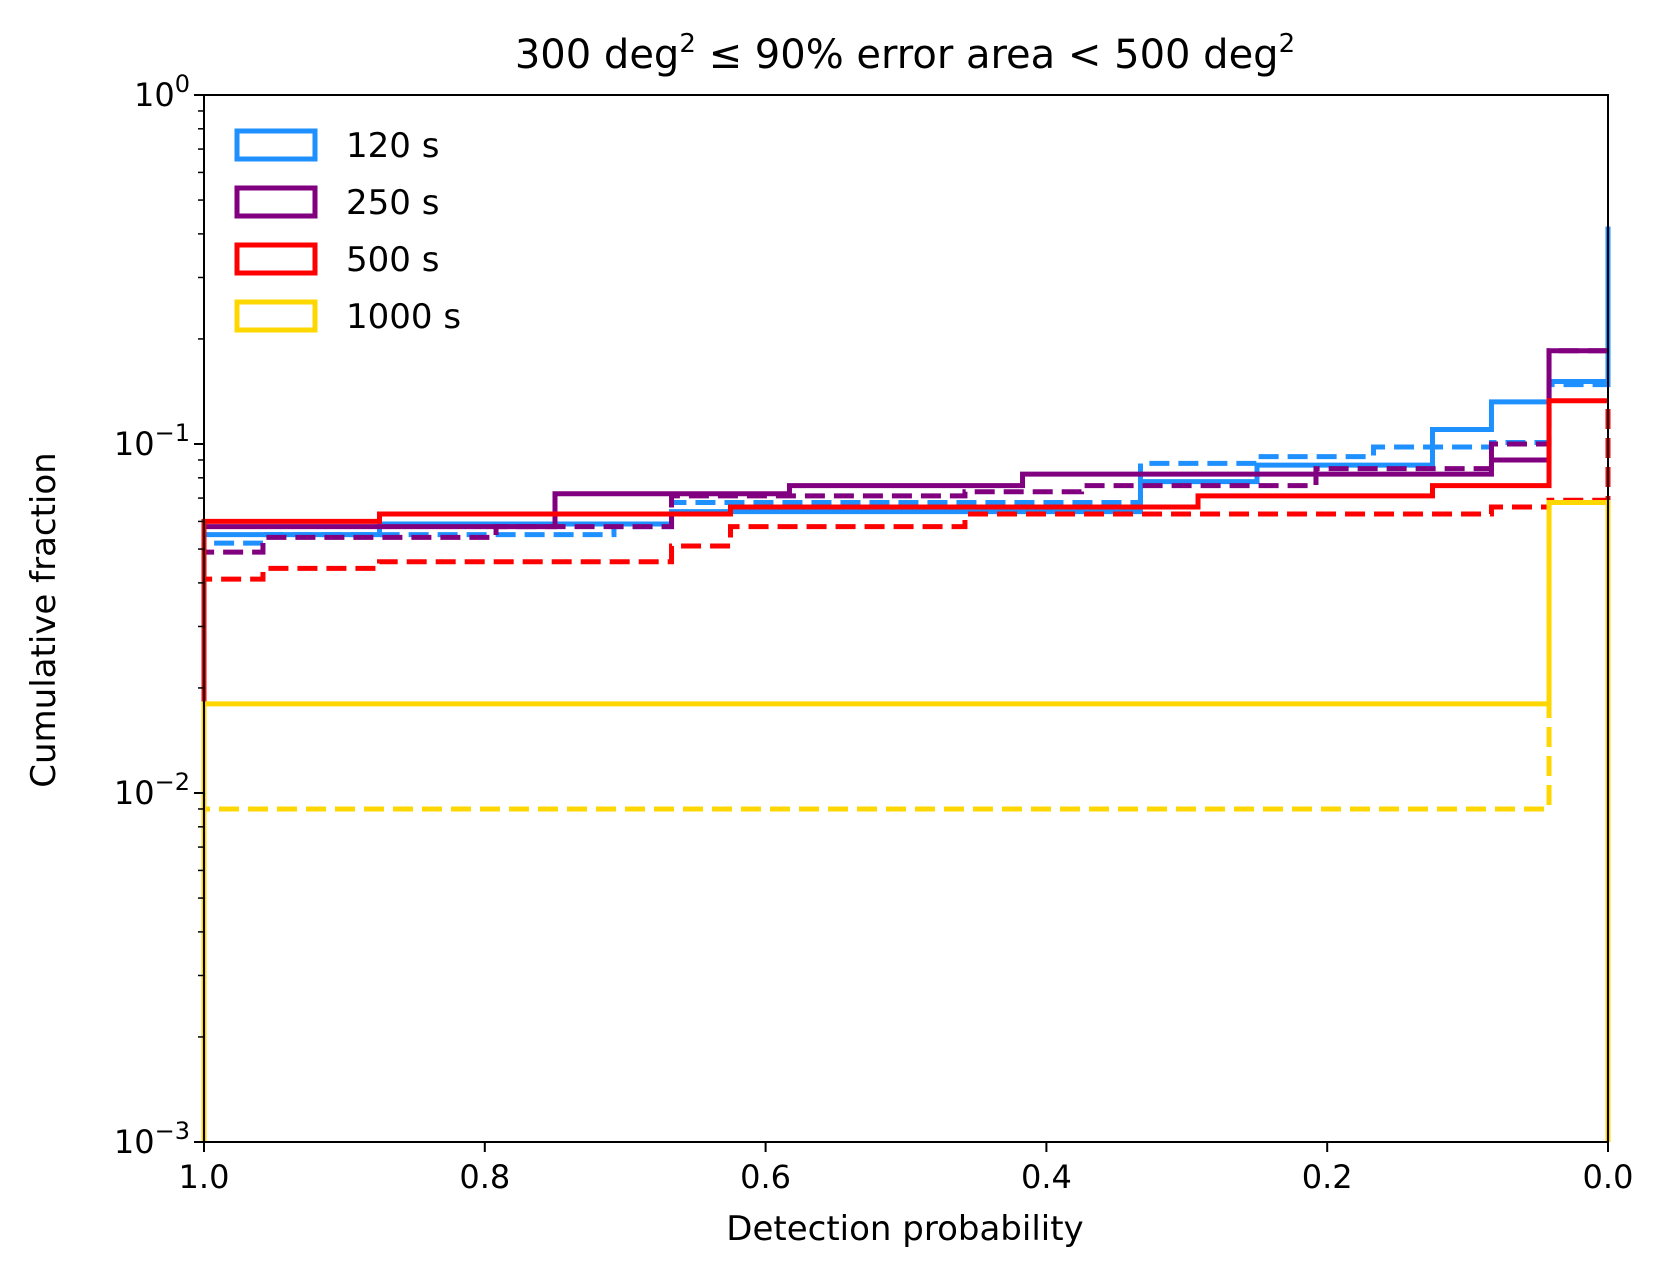  Describe the element at coordinates (906, 1169) in the screenshot. I see `x-axis-ticks: 1.0 0.8 0.6 0.4 0.2 0.0` at that location.